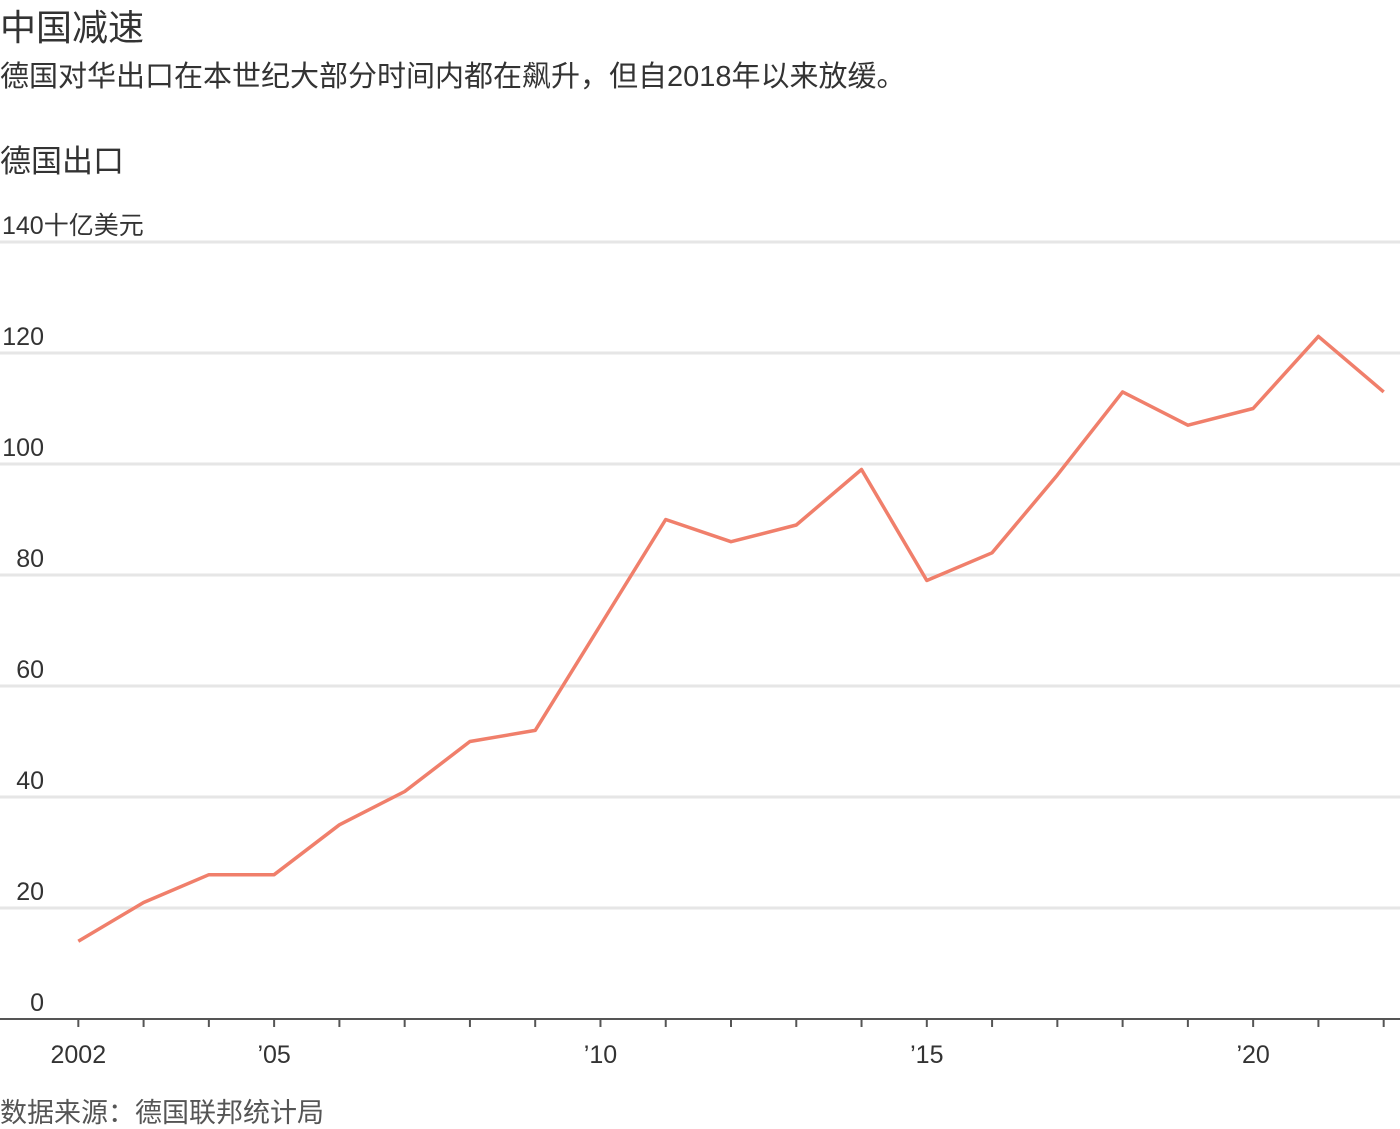 The height and width of the screenshot is (1129, 1400). Describe the element at coordinates (23, 337) in the screenshot. I see `y-tick-label: 120` at that location.